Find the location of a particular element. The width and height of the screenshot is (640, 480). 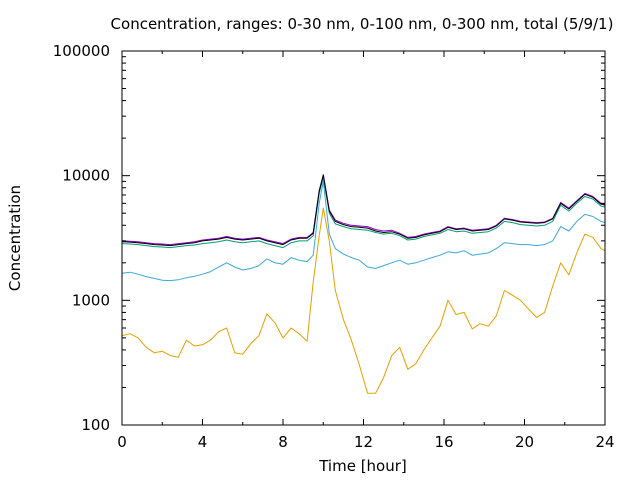

x-tick-label: 4 is located at coordinates (203, 442).